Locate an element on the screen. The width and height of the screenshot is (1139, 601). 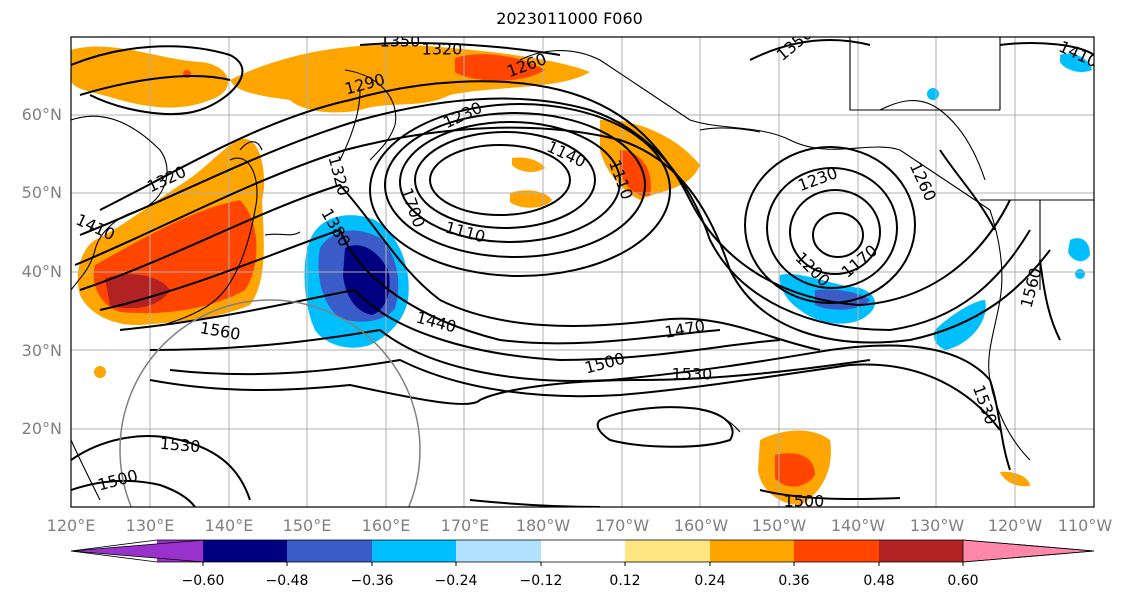
lat-label: 60°N is located at coordinates (41, 114).